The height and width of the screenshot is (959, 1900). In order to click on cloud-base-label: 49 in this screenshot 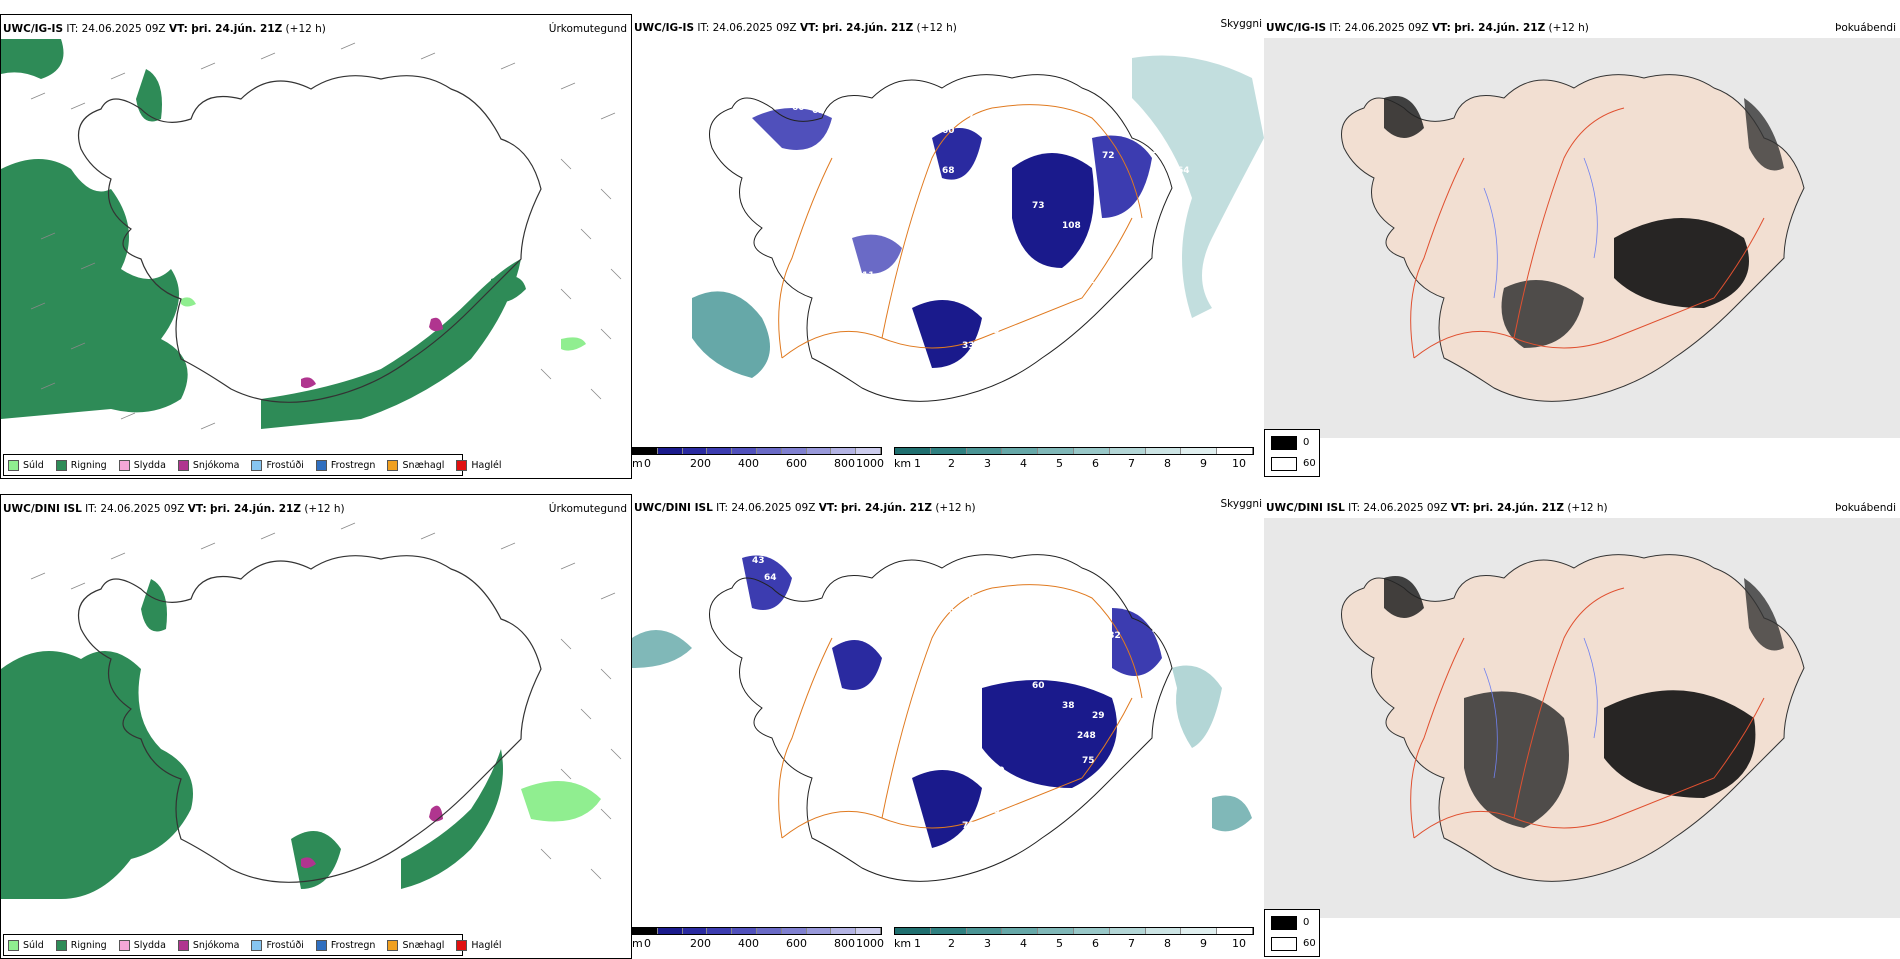, I will do `click(958, 671)`.